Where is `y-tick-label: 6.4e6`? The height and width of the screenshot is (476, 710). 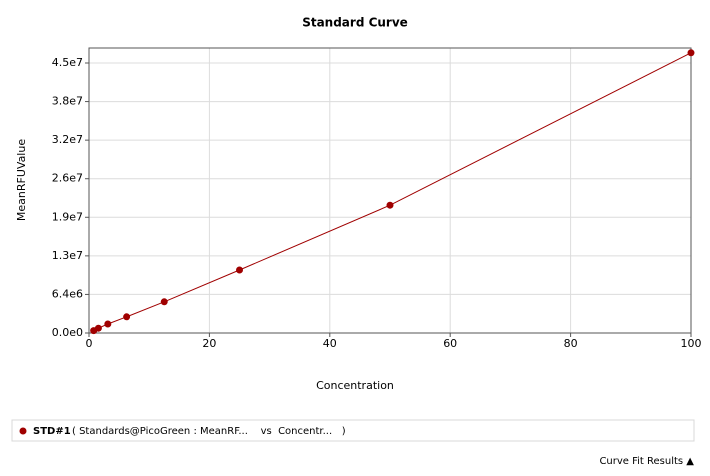 y-tick-label: 6.4e6 is located at coordinates (67, 293).